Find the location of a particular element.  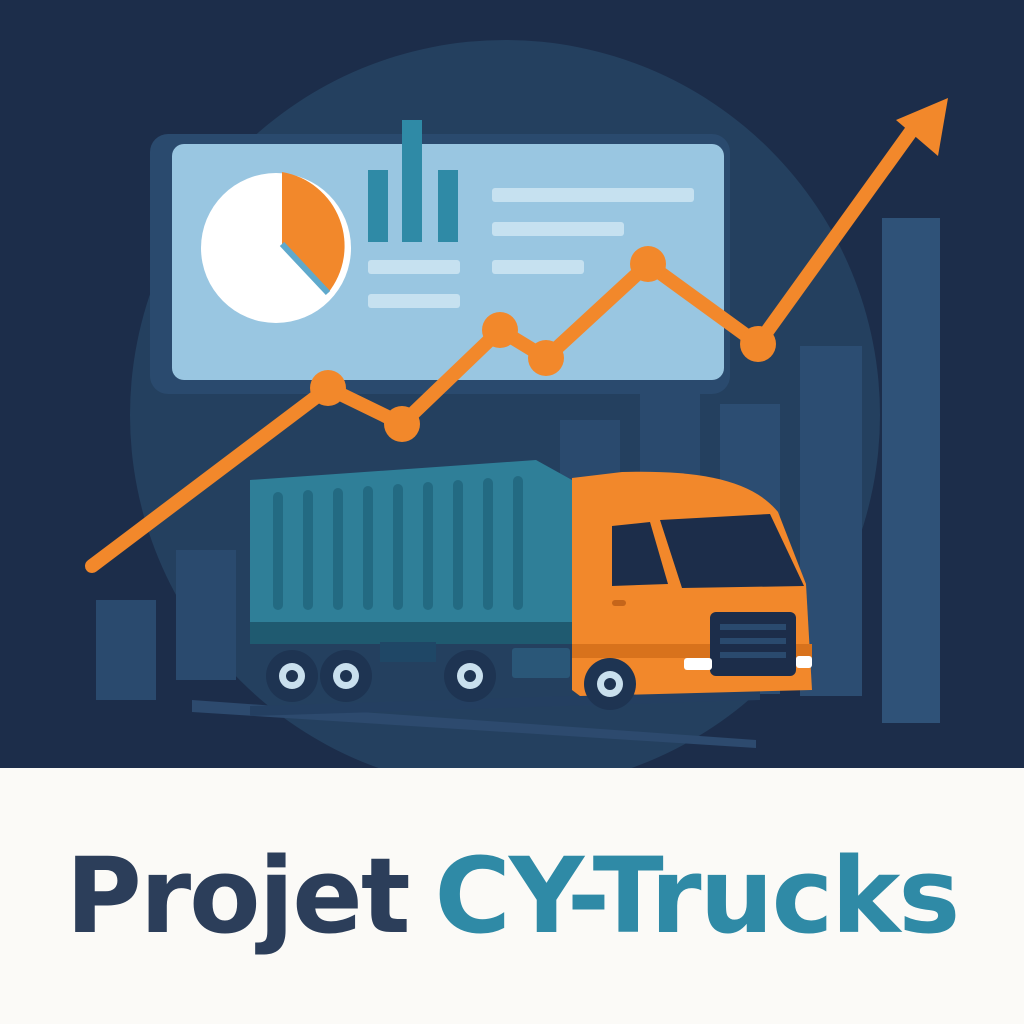

title-prefix: Projet is located at coordinates (238, 896).